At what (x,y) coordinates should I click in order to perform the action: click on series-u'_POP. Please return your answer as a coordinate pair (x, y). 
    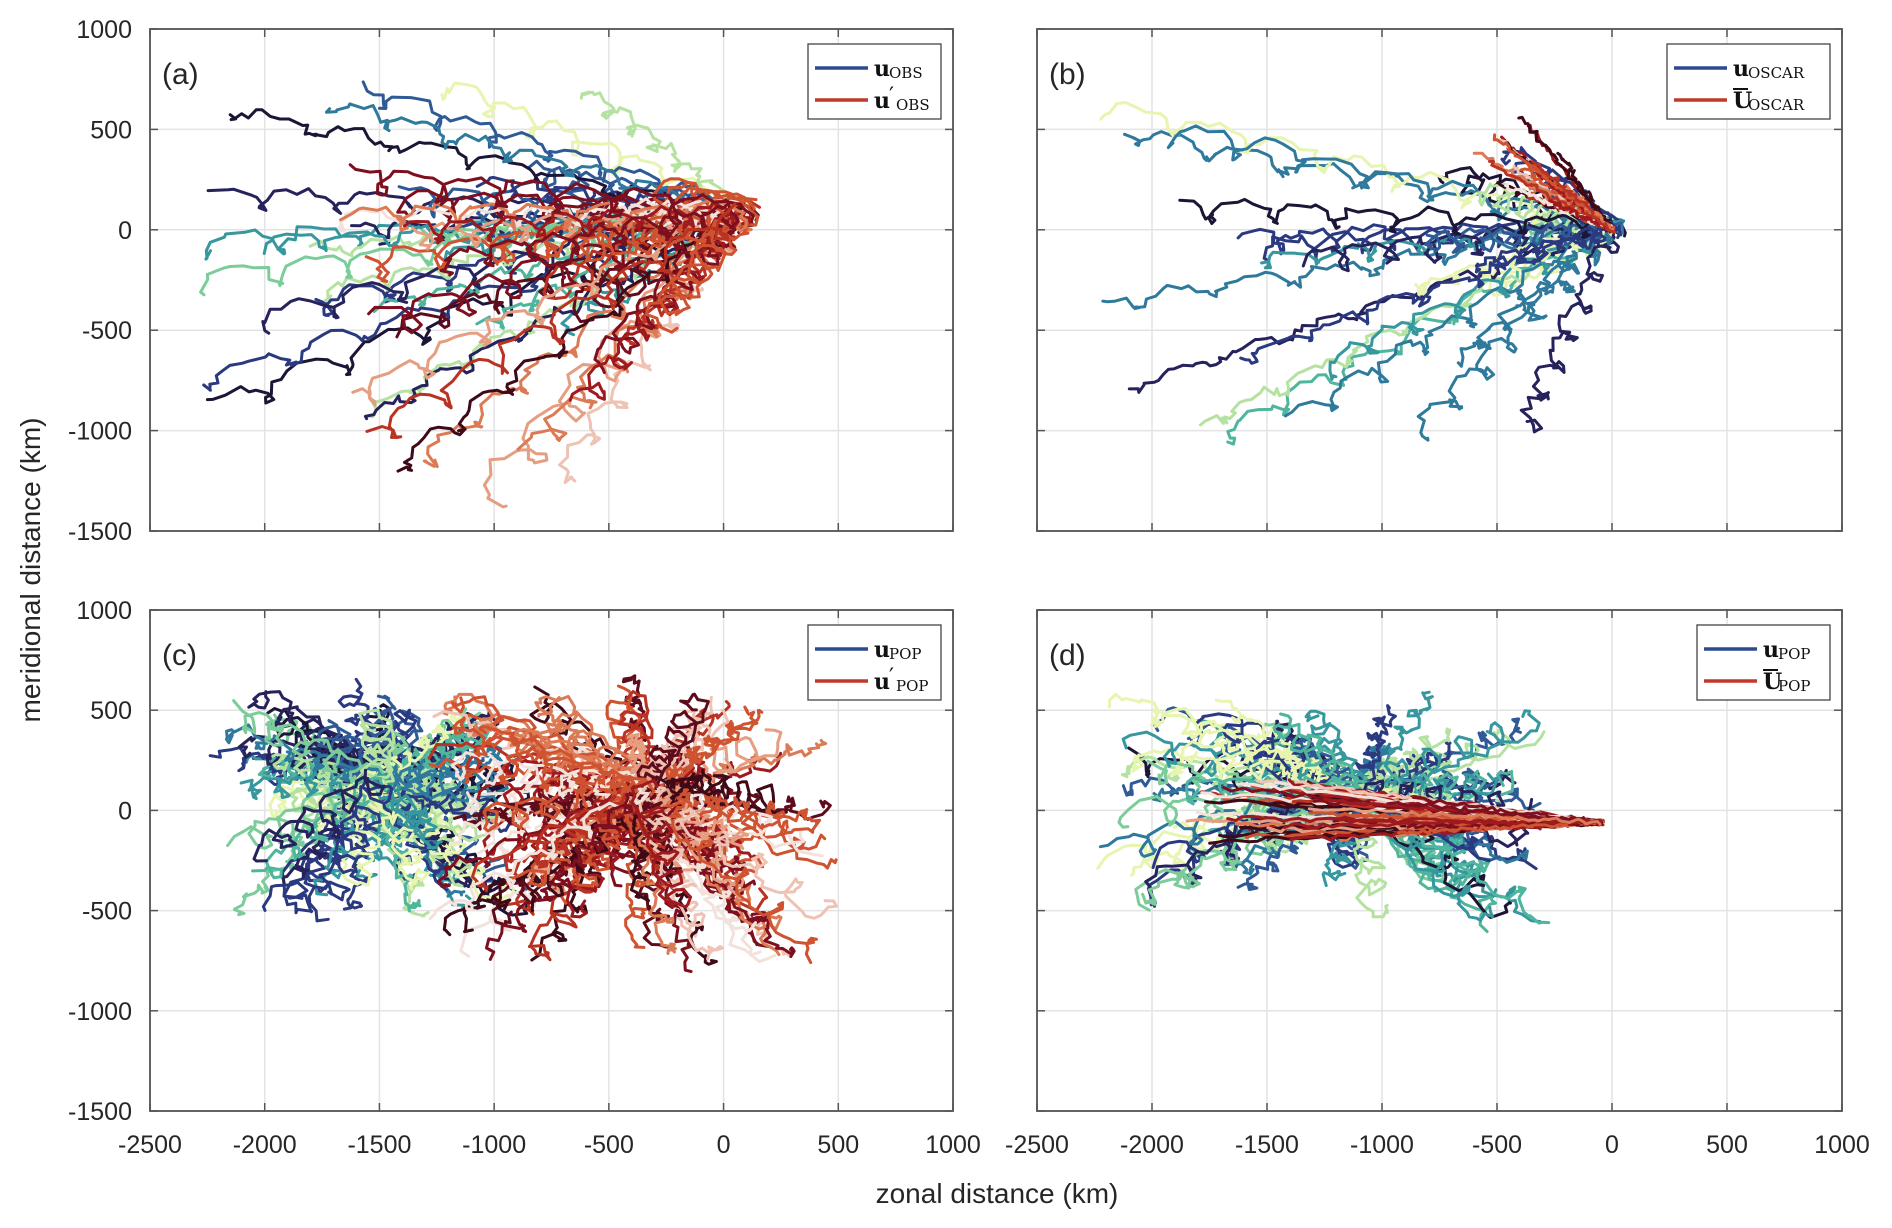
    Looking at the image, I should click on (632, 823).